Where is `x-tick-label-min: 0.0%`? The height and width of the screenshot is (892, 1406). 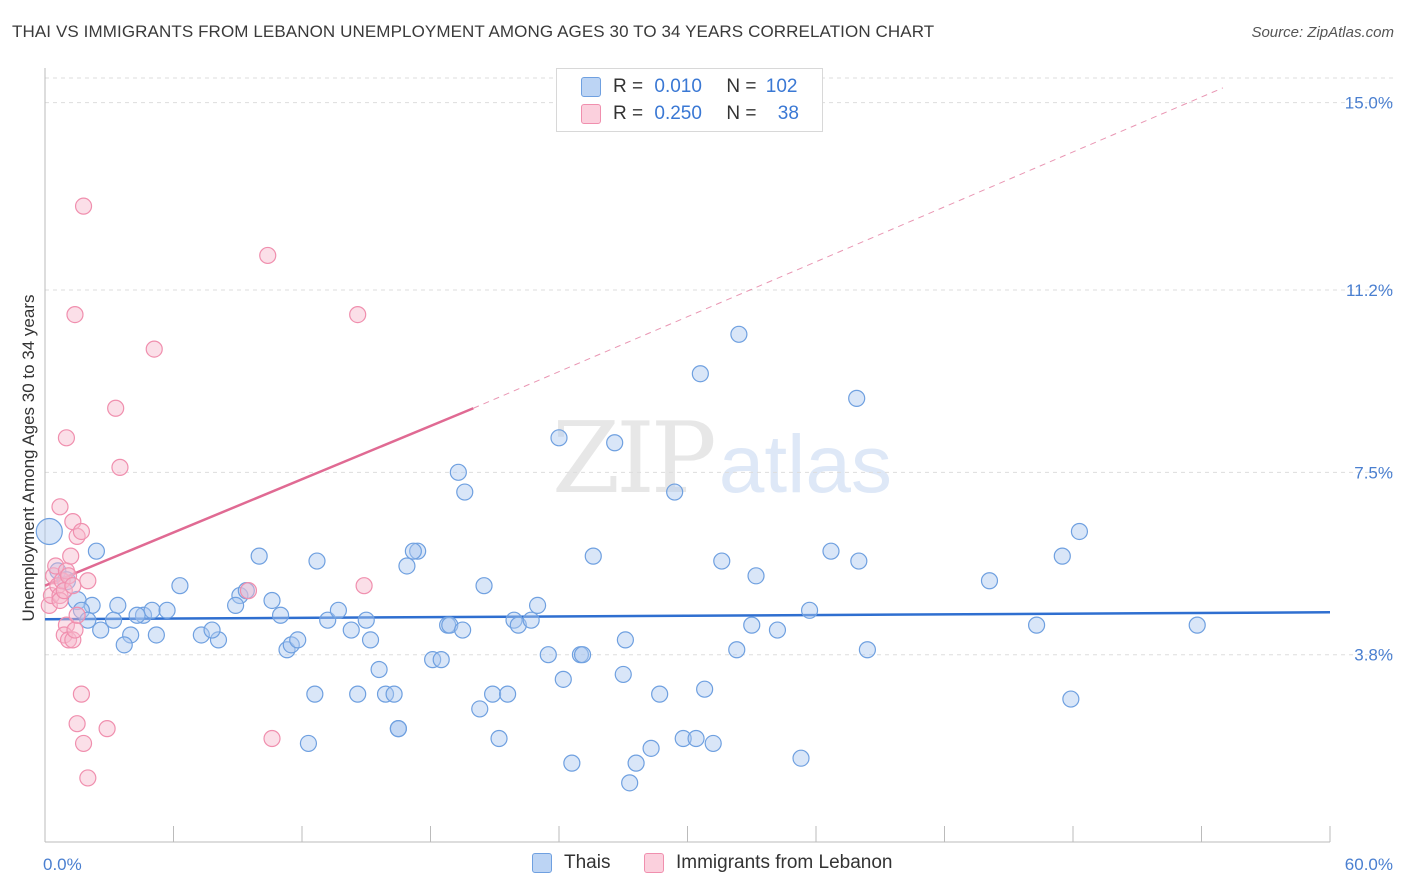 x-tick-label-min: 0.0% is located at coordinates (62, 864).